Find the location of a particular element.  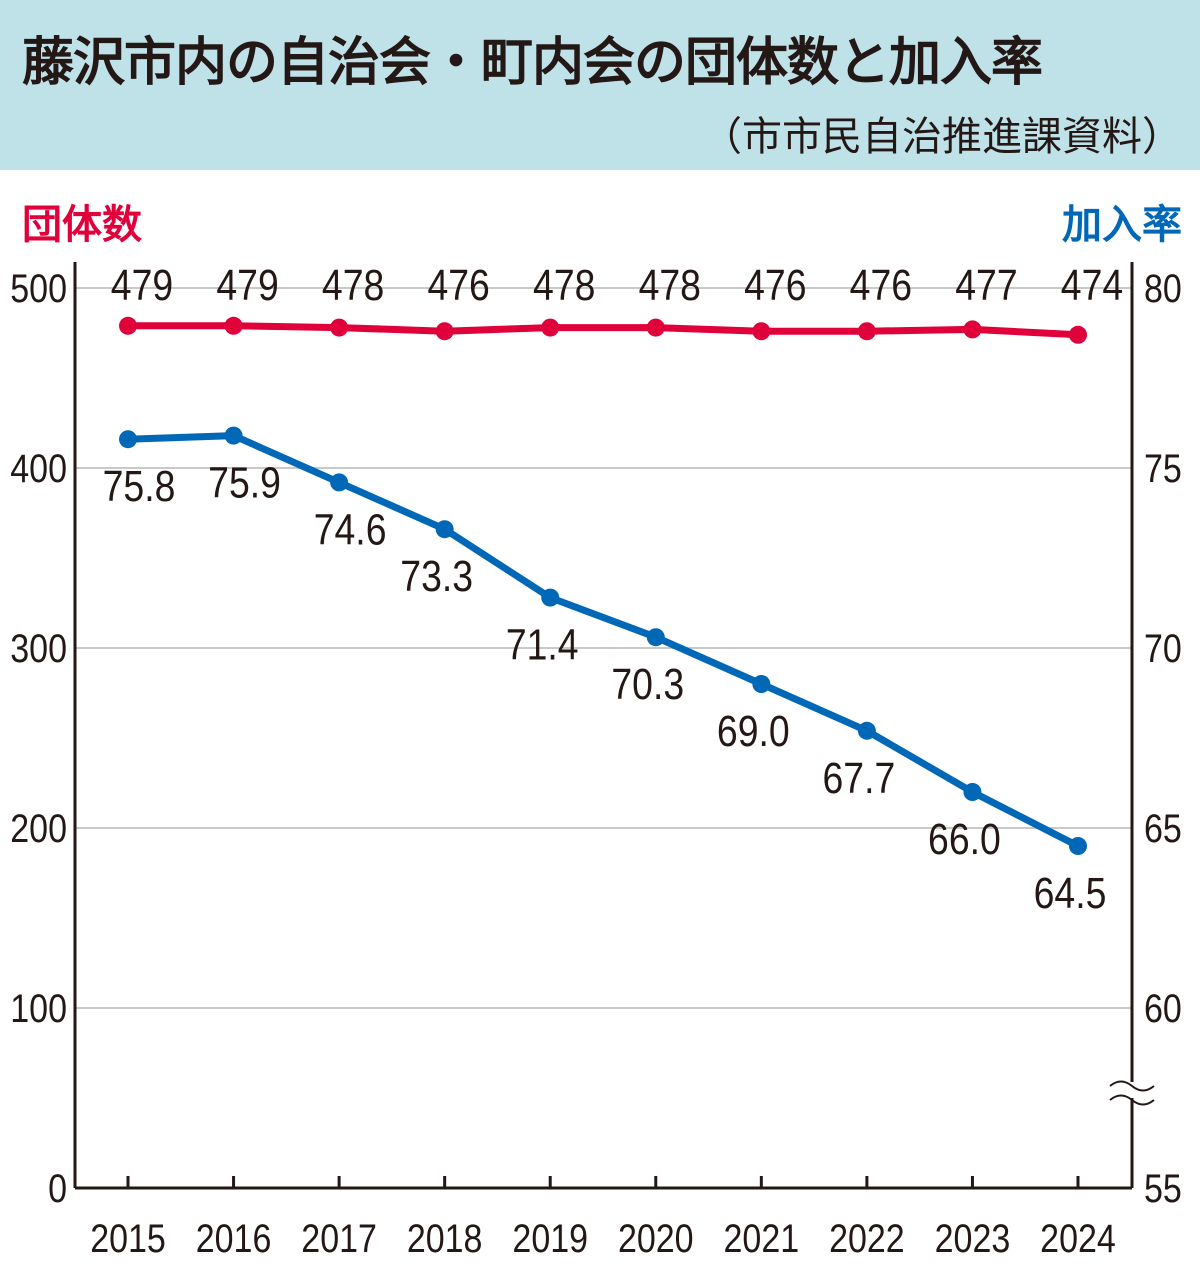

x-tick-label: 2016 is located at coordinates (234, 1237).